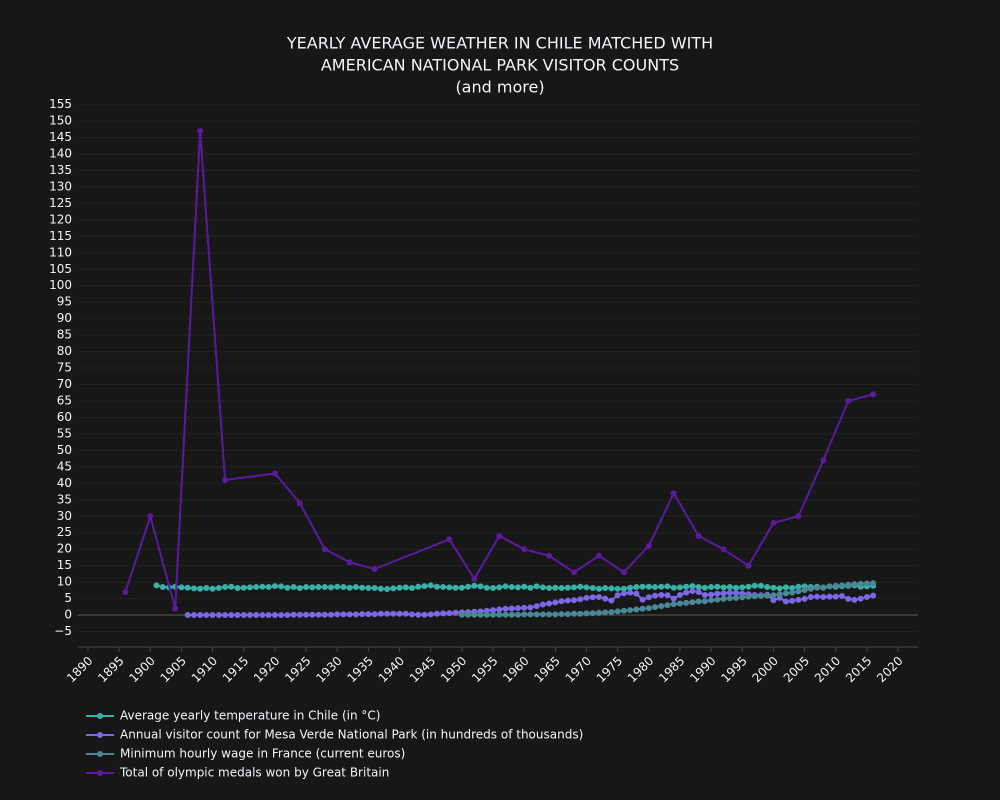 This screenshot has width=1000, height=800. Describe the element at coordinates (64, 368) in the screenshot. I see `y-tick-label: 75` at that location.